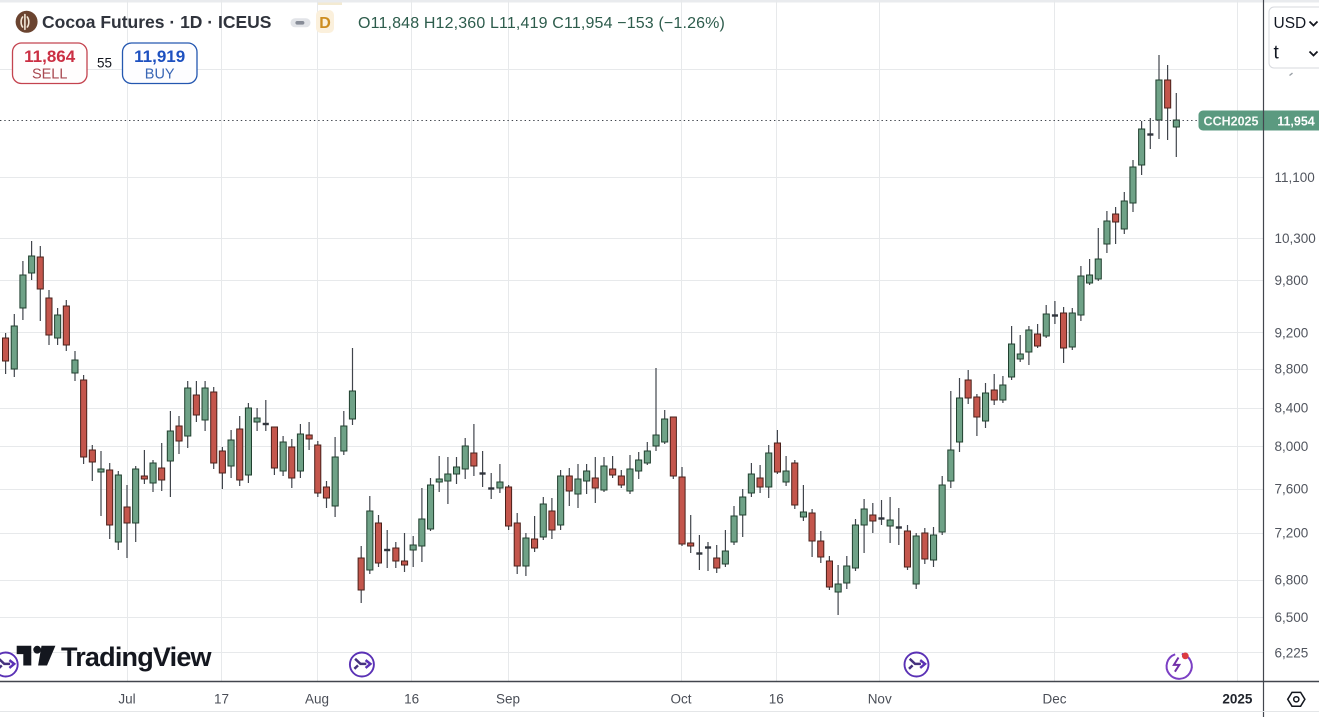 Image resolution: width=1319 pixels, height=717 pixels. I want to click on svg-text: 11,954, so click(1296, 121).